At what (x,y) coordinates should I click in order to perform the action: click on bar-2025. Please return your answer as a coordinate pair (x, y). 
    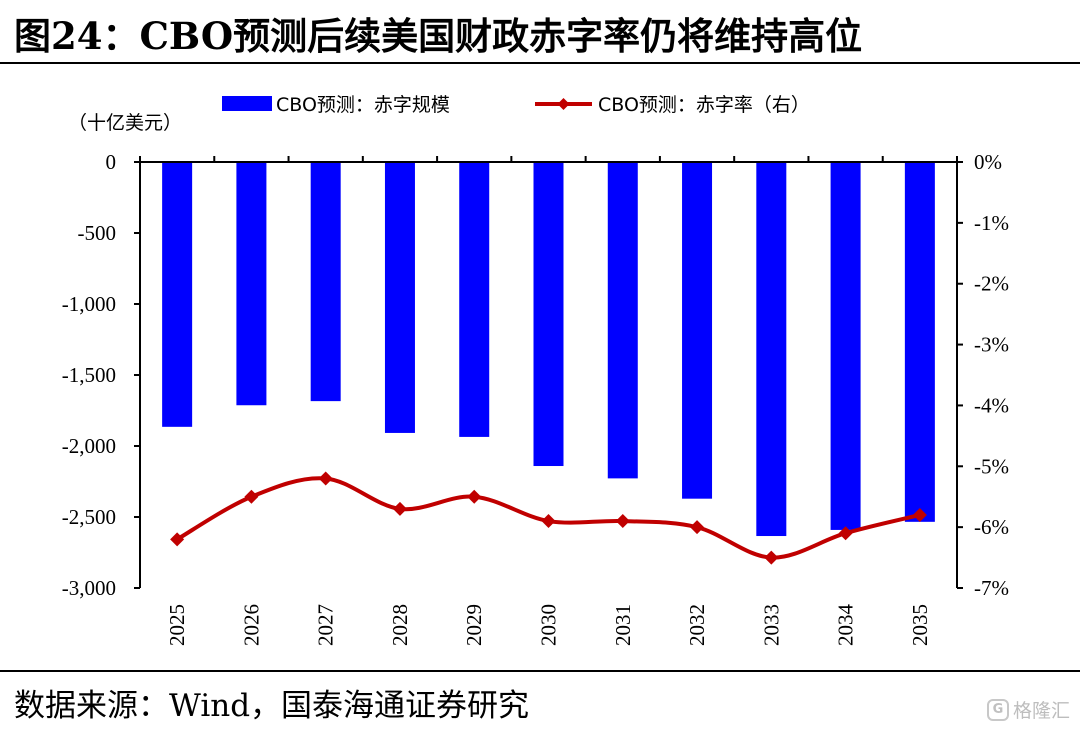
    Looking at the image, I should click on (177, 294).